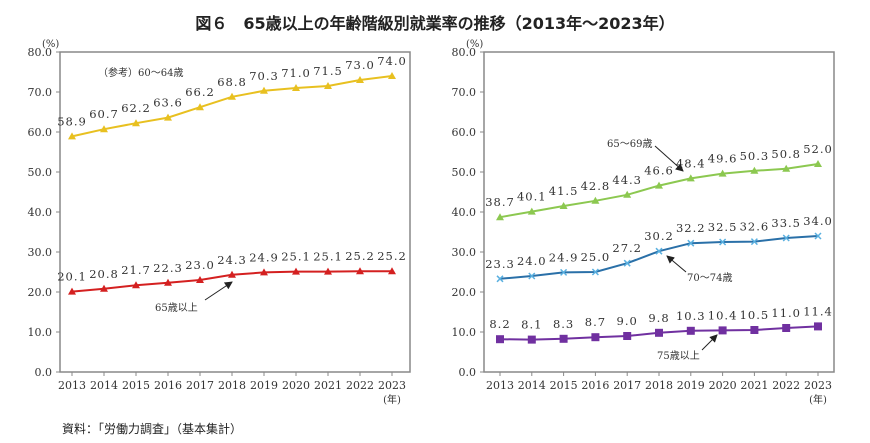  Describe the element at coordinates (627, 180) in the screenshot. I see `data-label: 44.3` at that location.